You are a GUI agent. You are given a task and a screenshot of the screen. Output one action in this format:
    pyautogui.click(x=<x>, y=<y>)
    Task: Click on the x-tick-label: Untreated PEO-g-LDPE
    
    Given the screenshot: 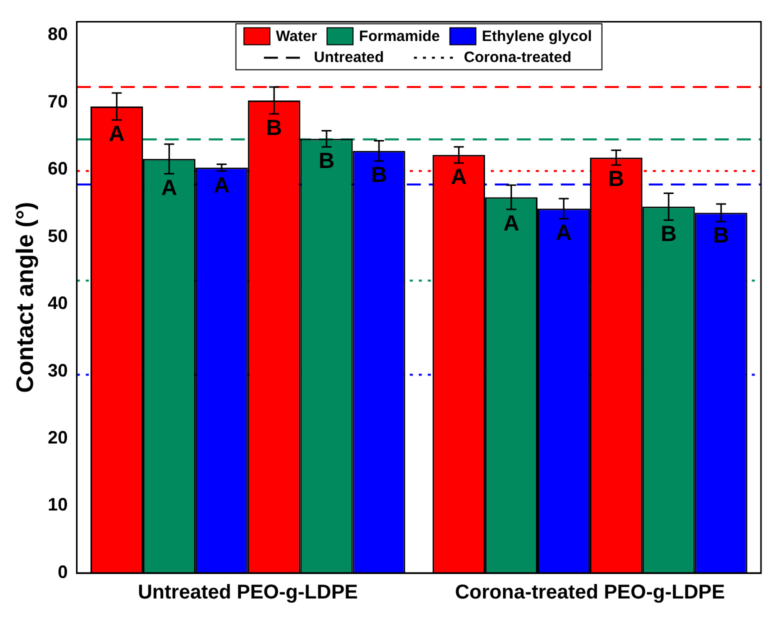 What is the action you would take?
    pyautogui.click(x=248, y=593)
    